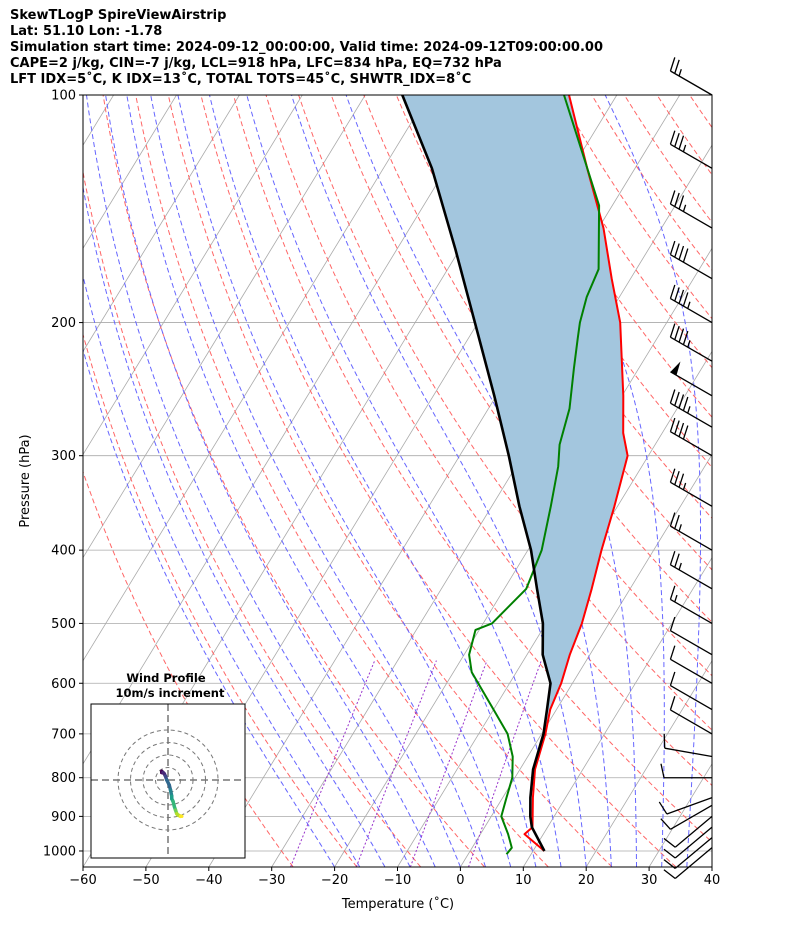  I want to click on hodograph-frame, so click(168, 781).